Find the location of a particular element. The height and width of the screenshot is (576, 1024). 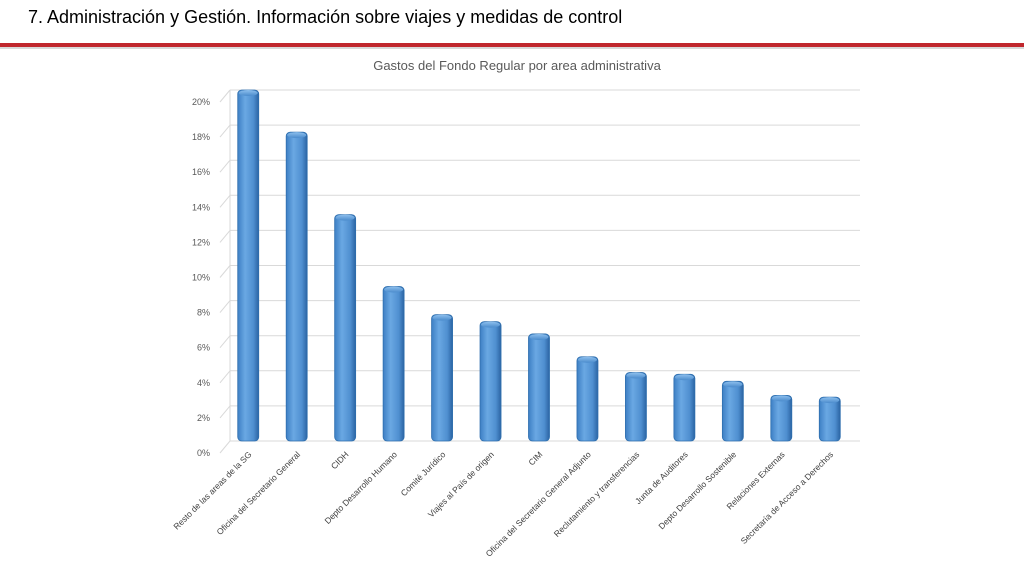

y-tick-label: 10% is located at coordinates (201, 278).